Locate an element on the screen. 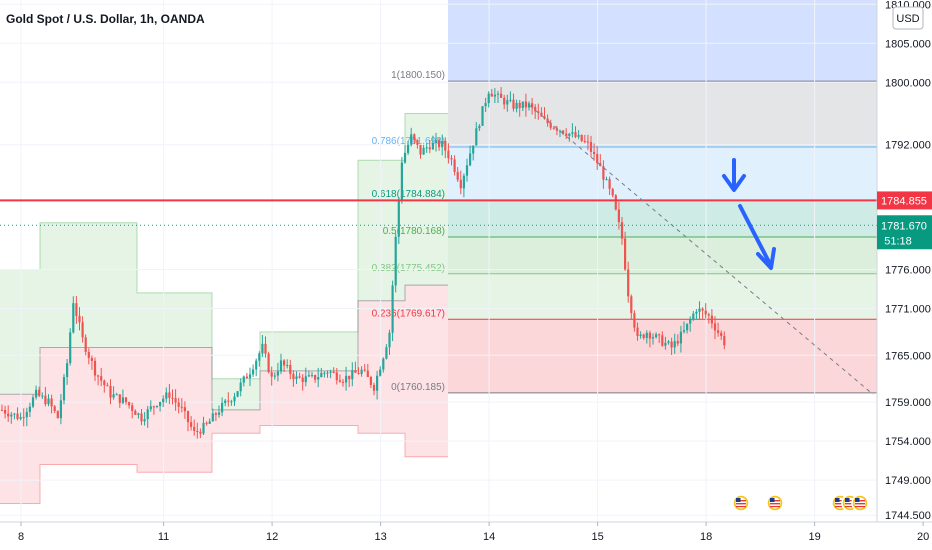 This screenshot has width=932, height=550. range-box-top is located at coordinates (662, 41).